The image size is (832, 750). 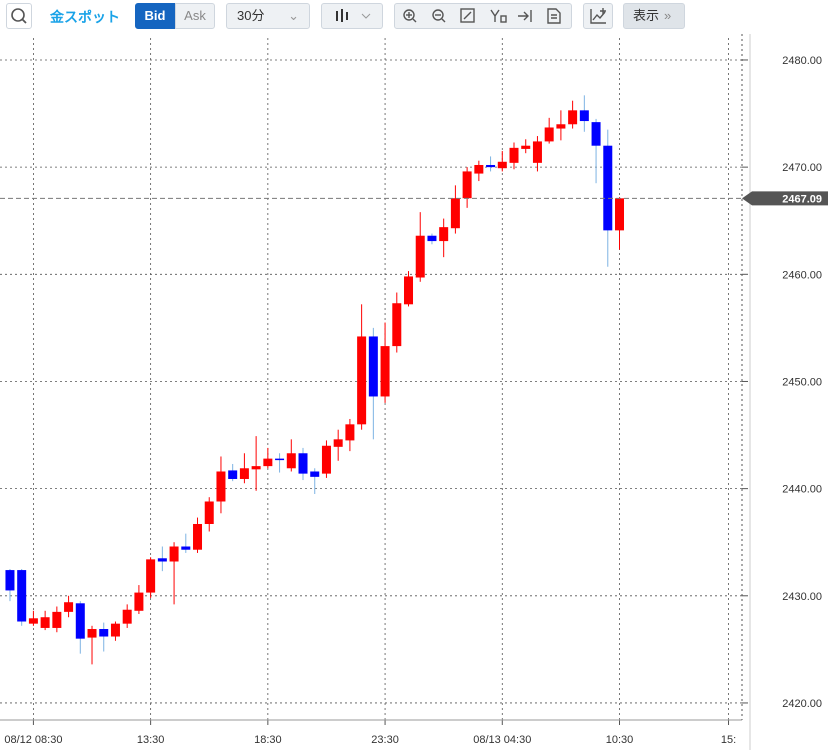 I want to click on ask-button: Ask, so click(x=195, y=16).